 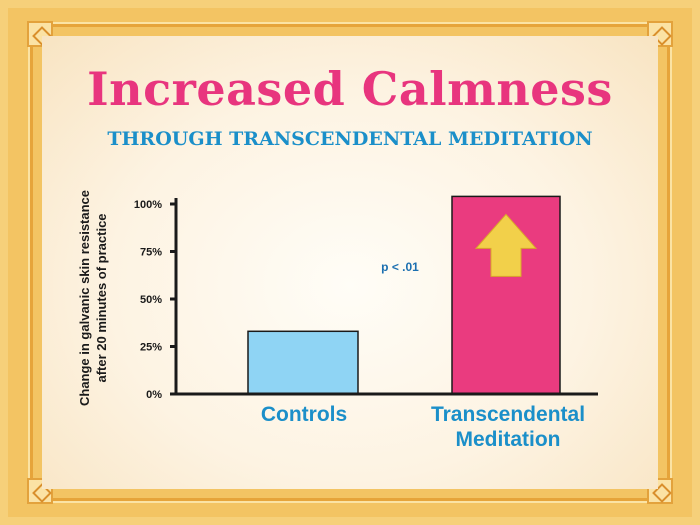 I want to click on category-label-0: Controls, so click(x=304, y=414).